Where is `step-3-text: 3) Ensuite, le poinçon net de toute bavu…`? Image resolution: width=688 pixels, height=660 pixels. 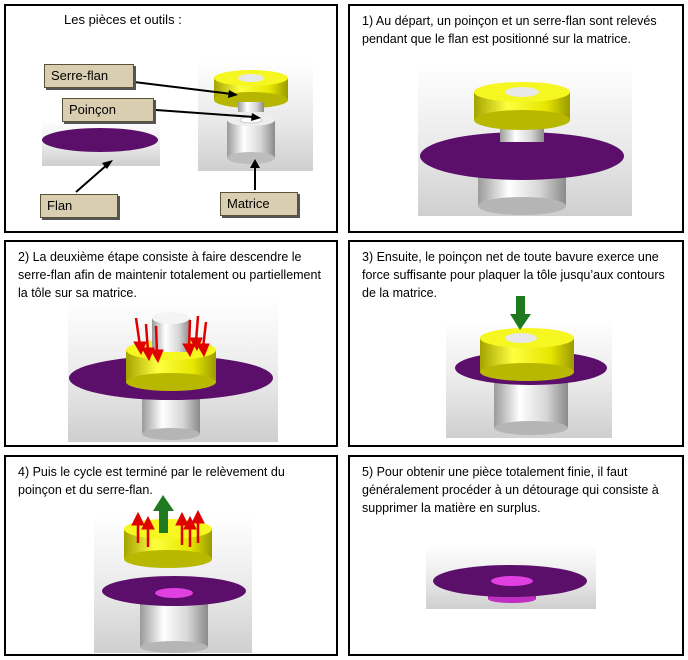
step-3-text: 3) Ensuite, le poinçon net de toute bavu… is located at coordinates (513, 275).